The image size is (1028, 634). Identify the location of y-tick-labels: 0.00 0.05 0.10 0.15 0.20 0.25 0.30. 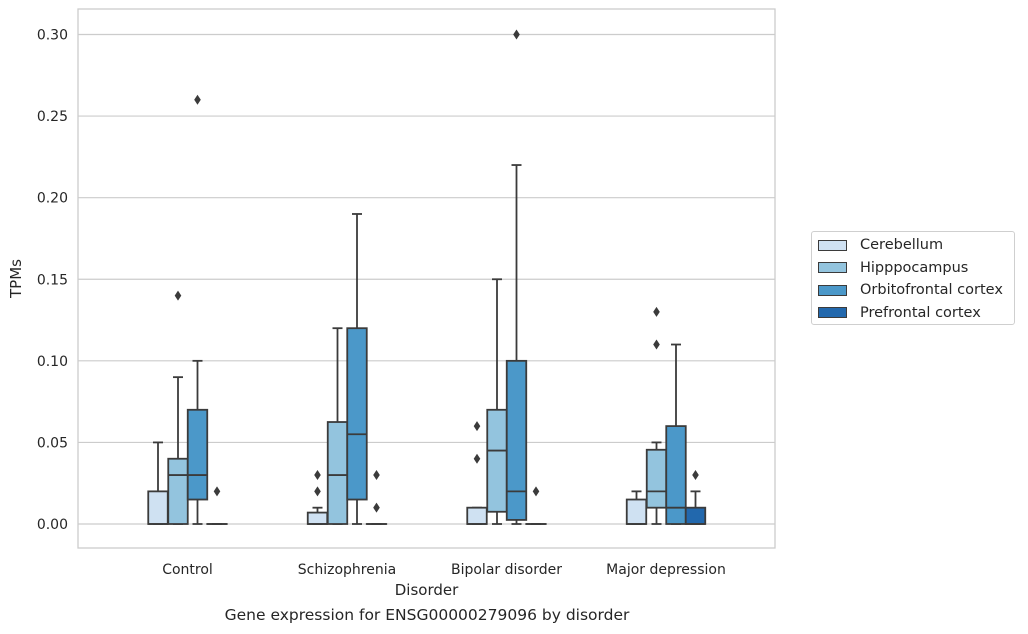
(52, 281).